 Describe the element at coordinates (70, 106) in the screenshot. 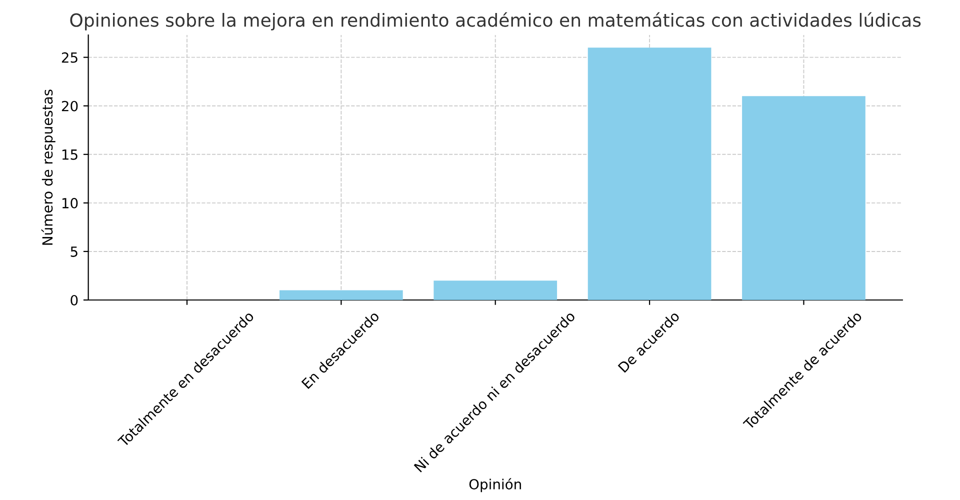

I see `y-tick-label: 20` at that location.